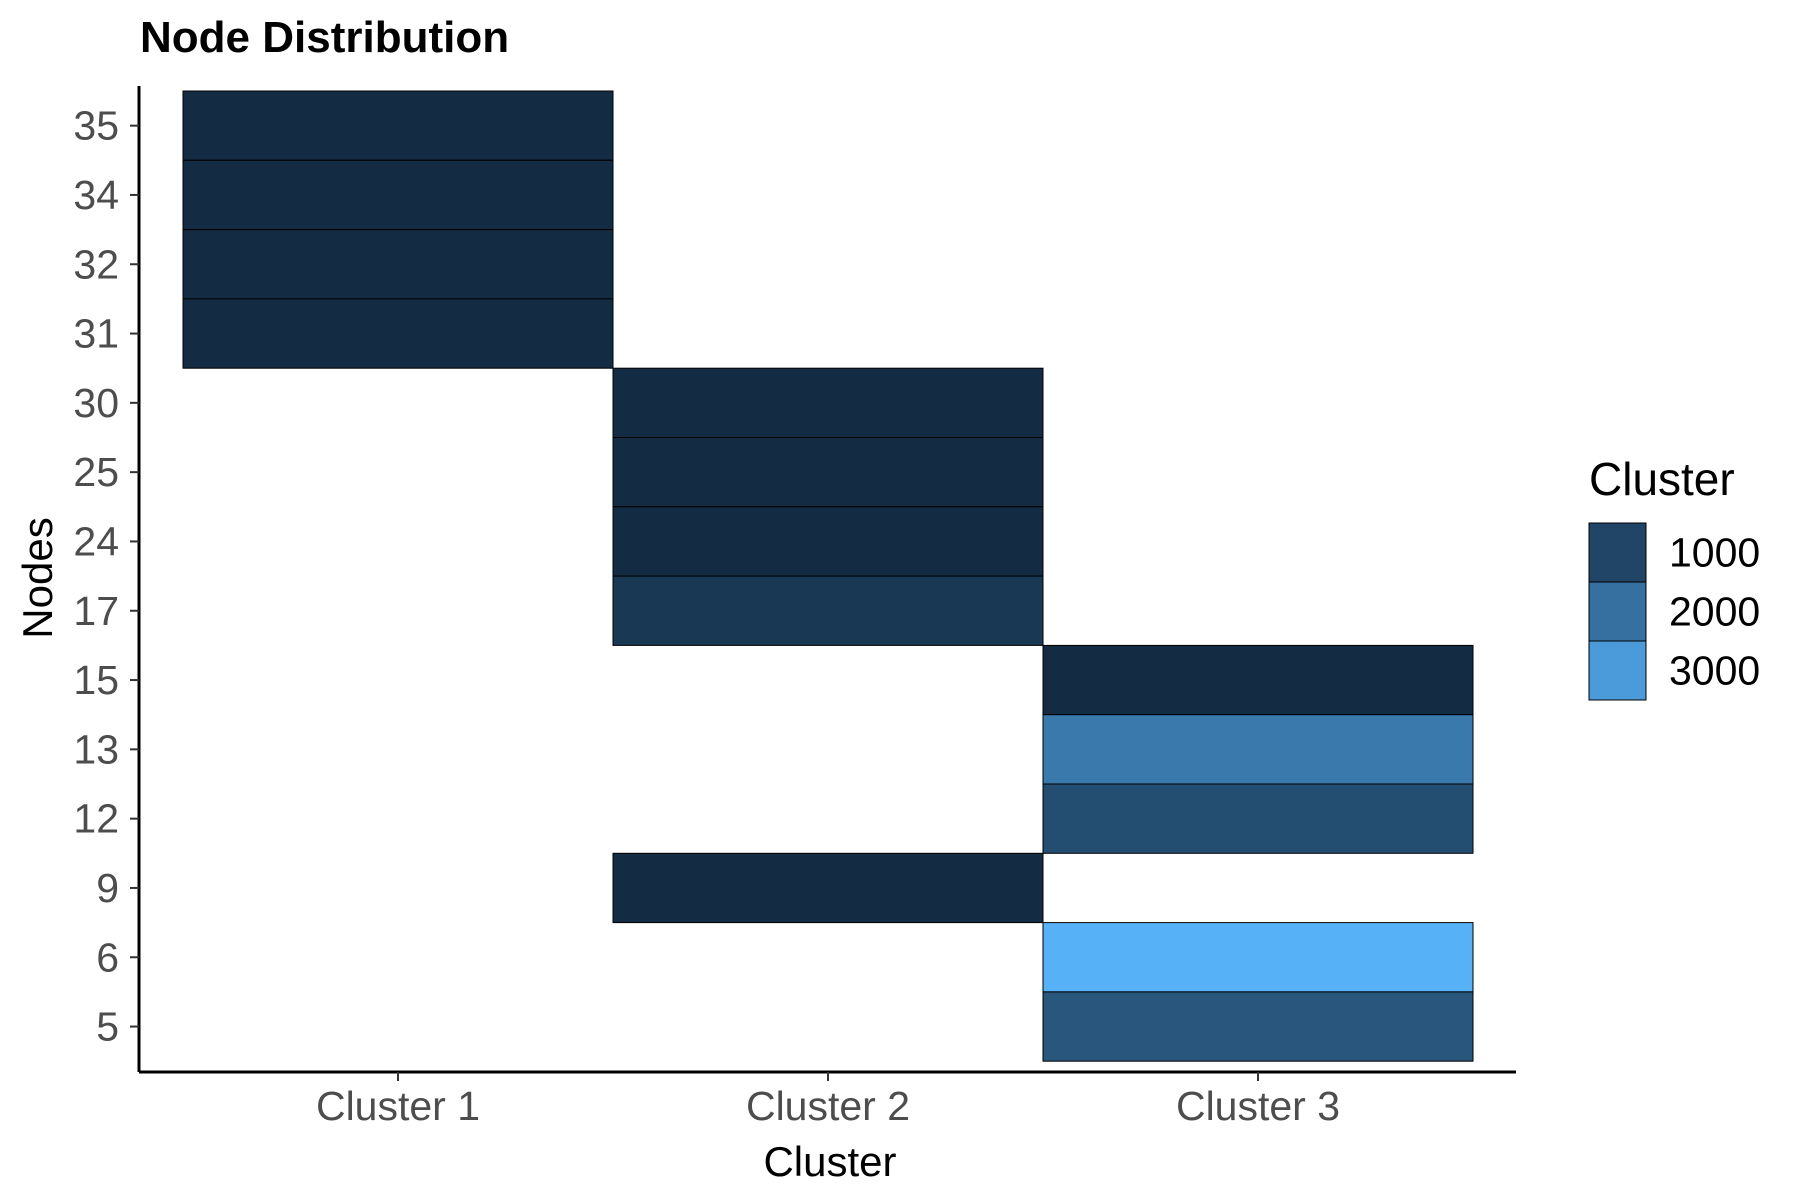  I want to click on x-tick-label: Cluster 1, so click(398, 1106).